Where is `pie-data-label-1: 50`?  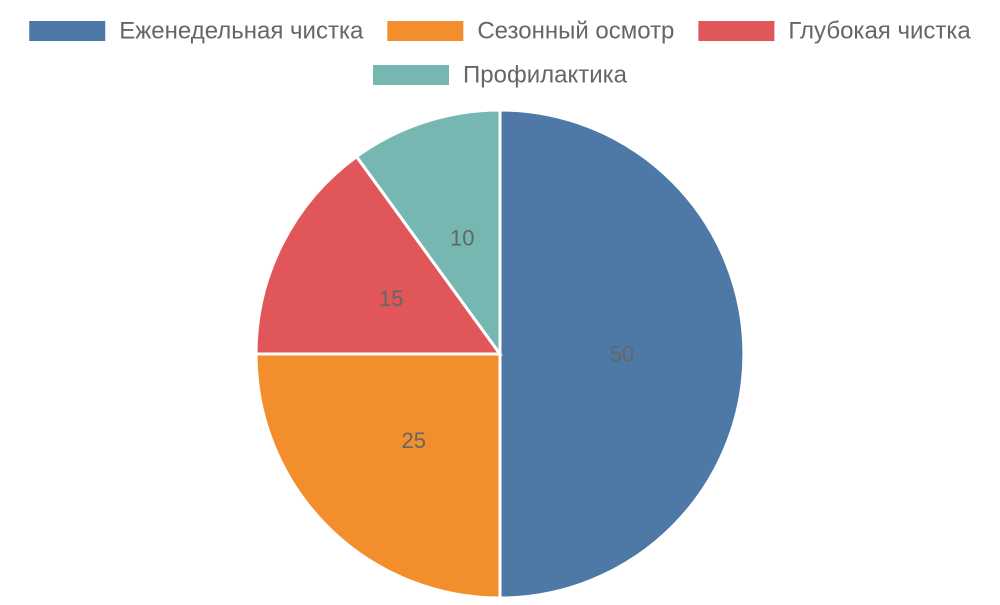
pie-data-label-1: 50 is located at coordinates (622, 354).